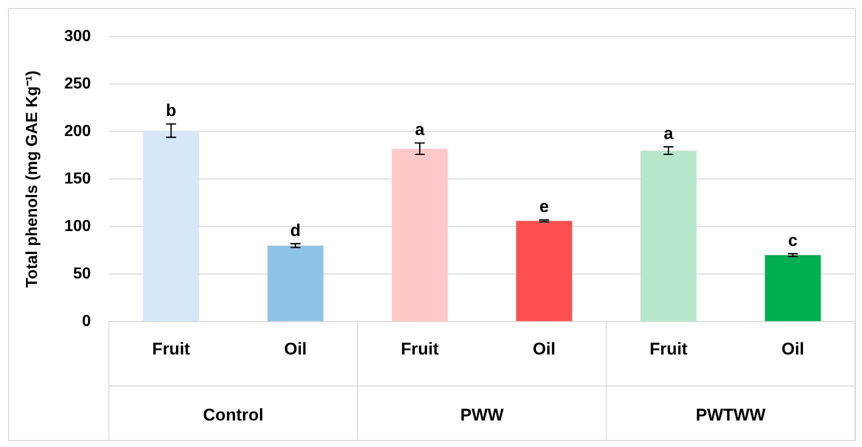  Describe the element at coordinates (77, 179) in the screenshot. I see `y-tick-label: 150` at that location.